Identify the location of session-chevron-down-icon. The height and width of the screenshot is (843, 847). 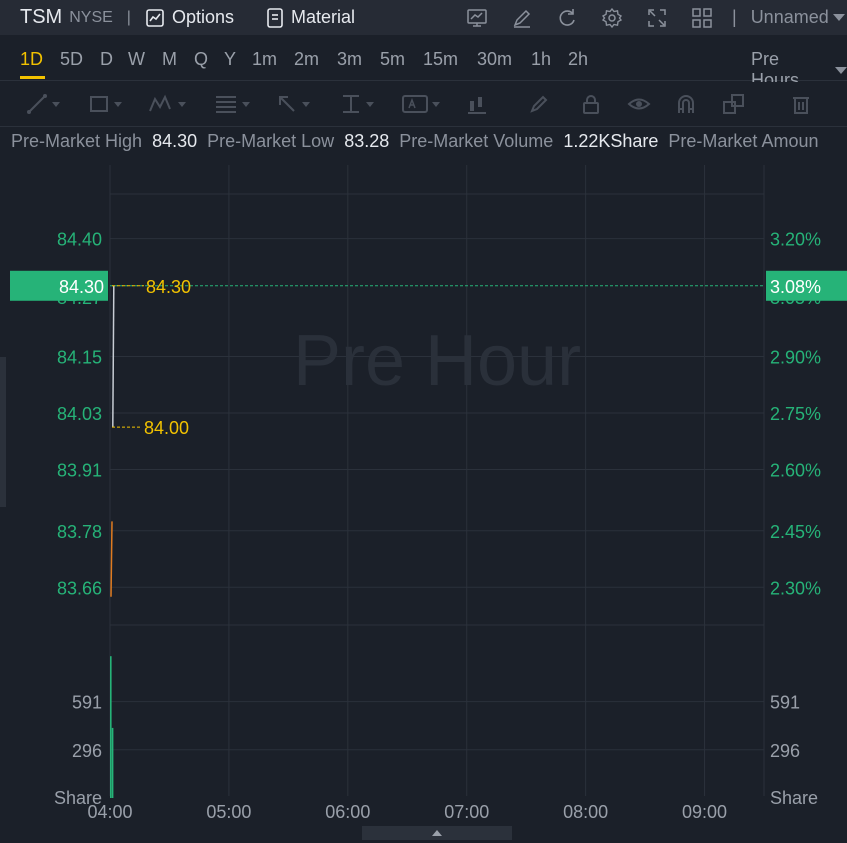
(841, 70).